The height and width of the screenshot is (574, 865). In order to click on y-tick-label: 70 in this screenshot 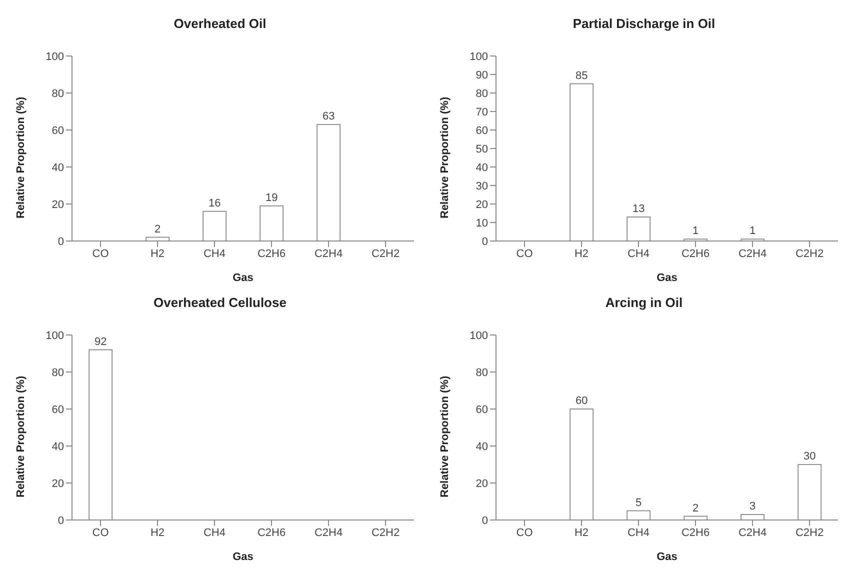, I will do `click(482, 112)`.